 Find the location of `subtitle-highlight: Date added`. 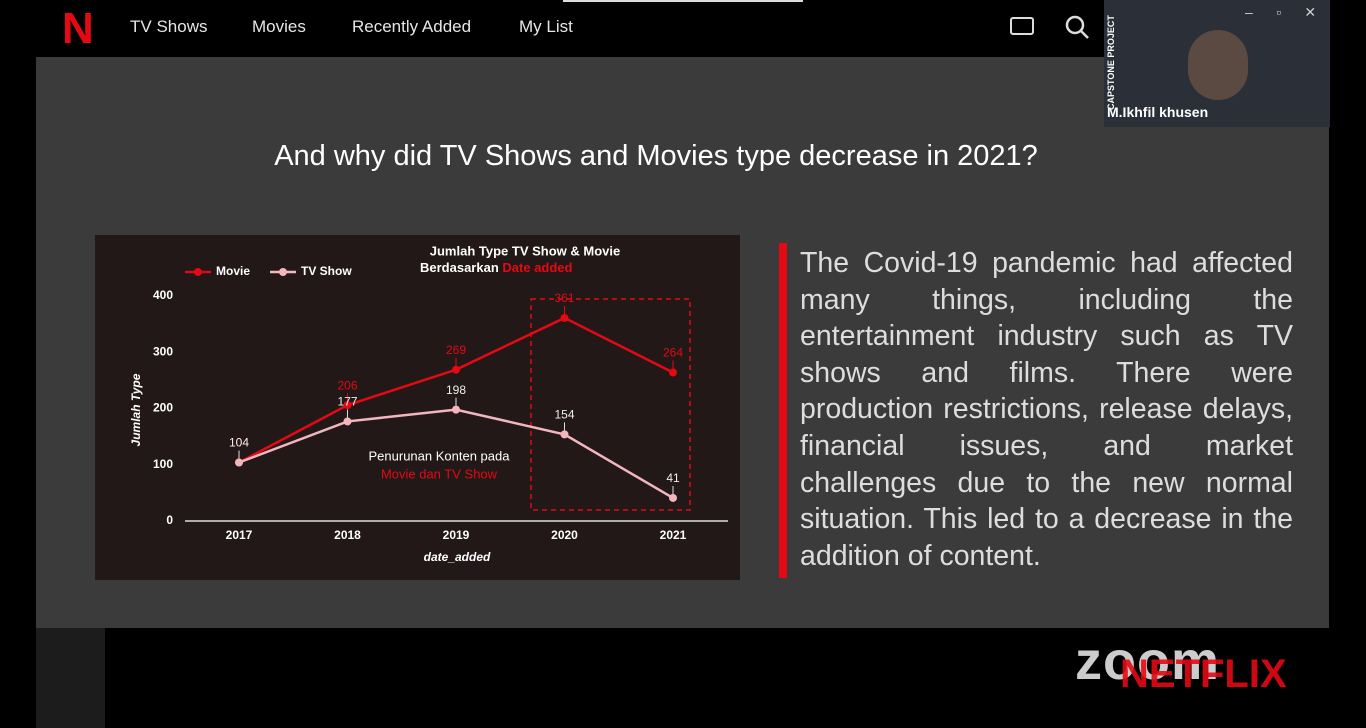

subtitle-highlight: Date added is located at coordinates (537, 267).